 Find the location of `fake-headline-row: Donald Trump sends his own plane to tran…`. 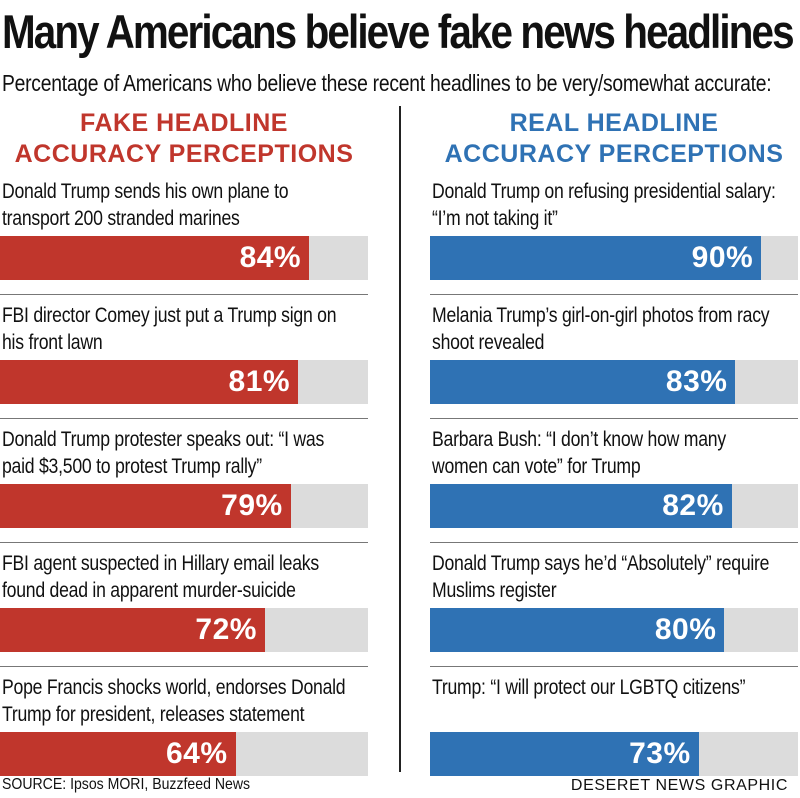

fake-headline-row: Donald Trump sends his own plane to tran… is located at coordinates (184, 236).